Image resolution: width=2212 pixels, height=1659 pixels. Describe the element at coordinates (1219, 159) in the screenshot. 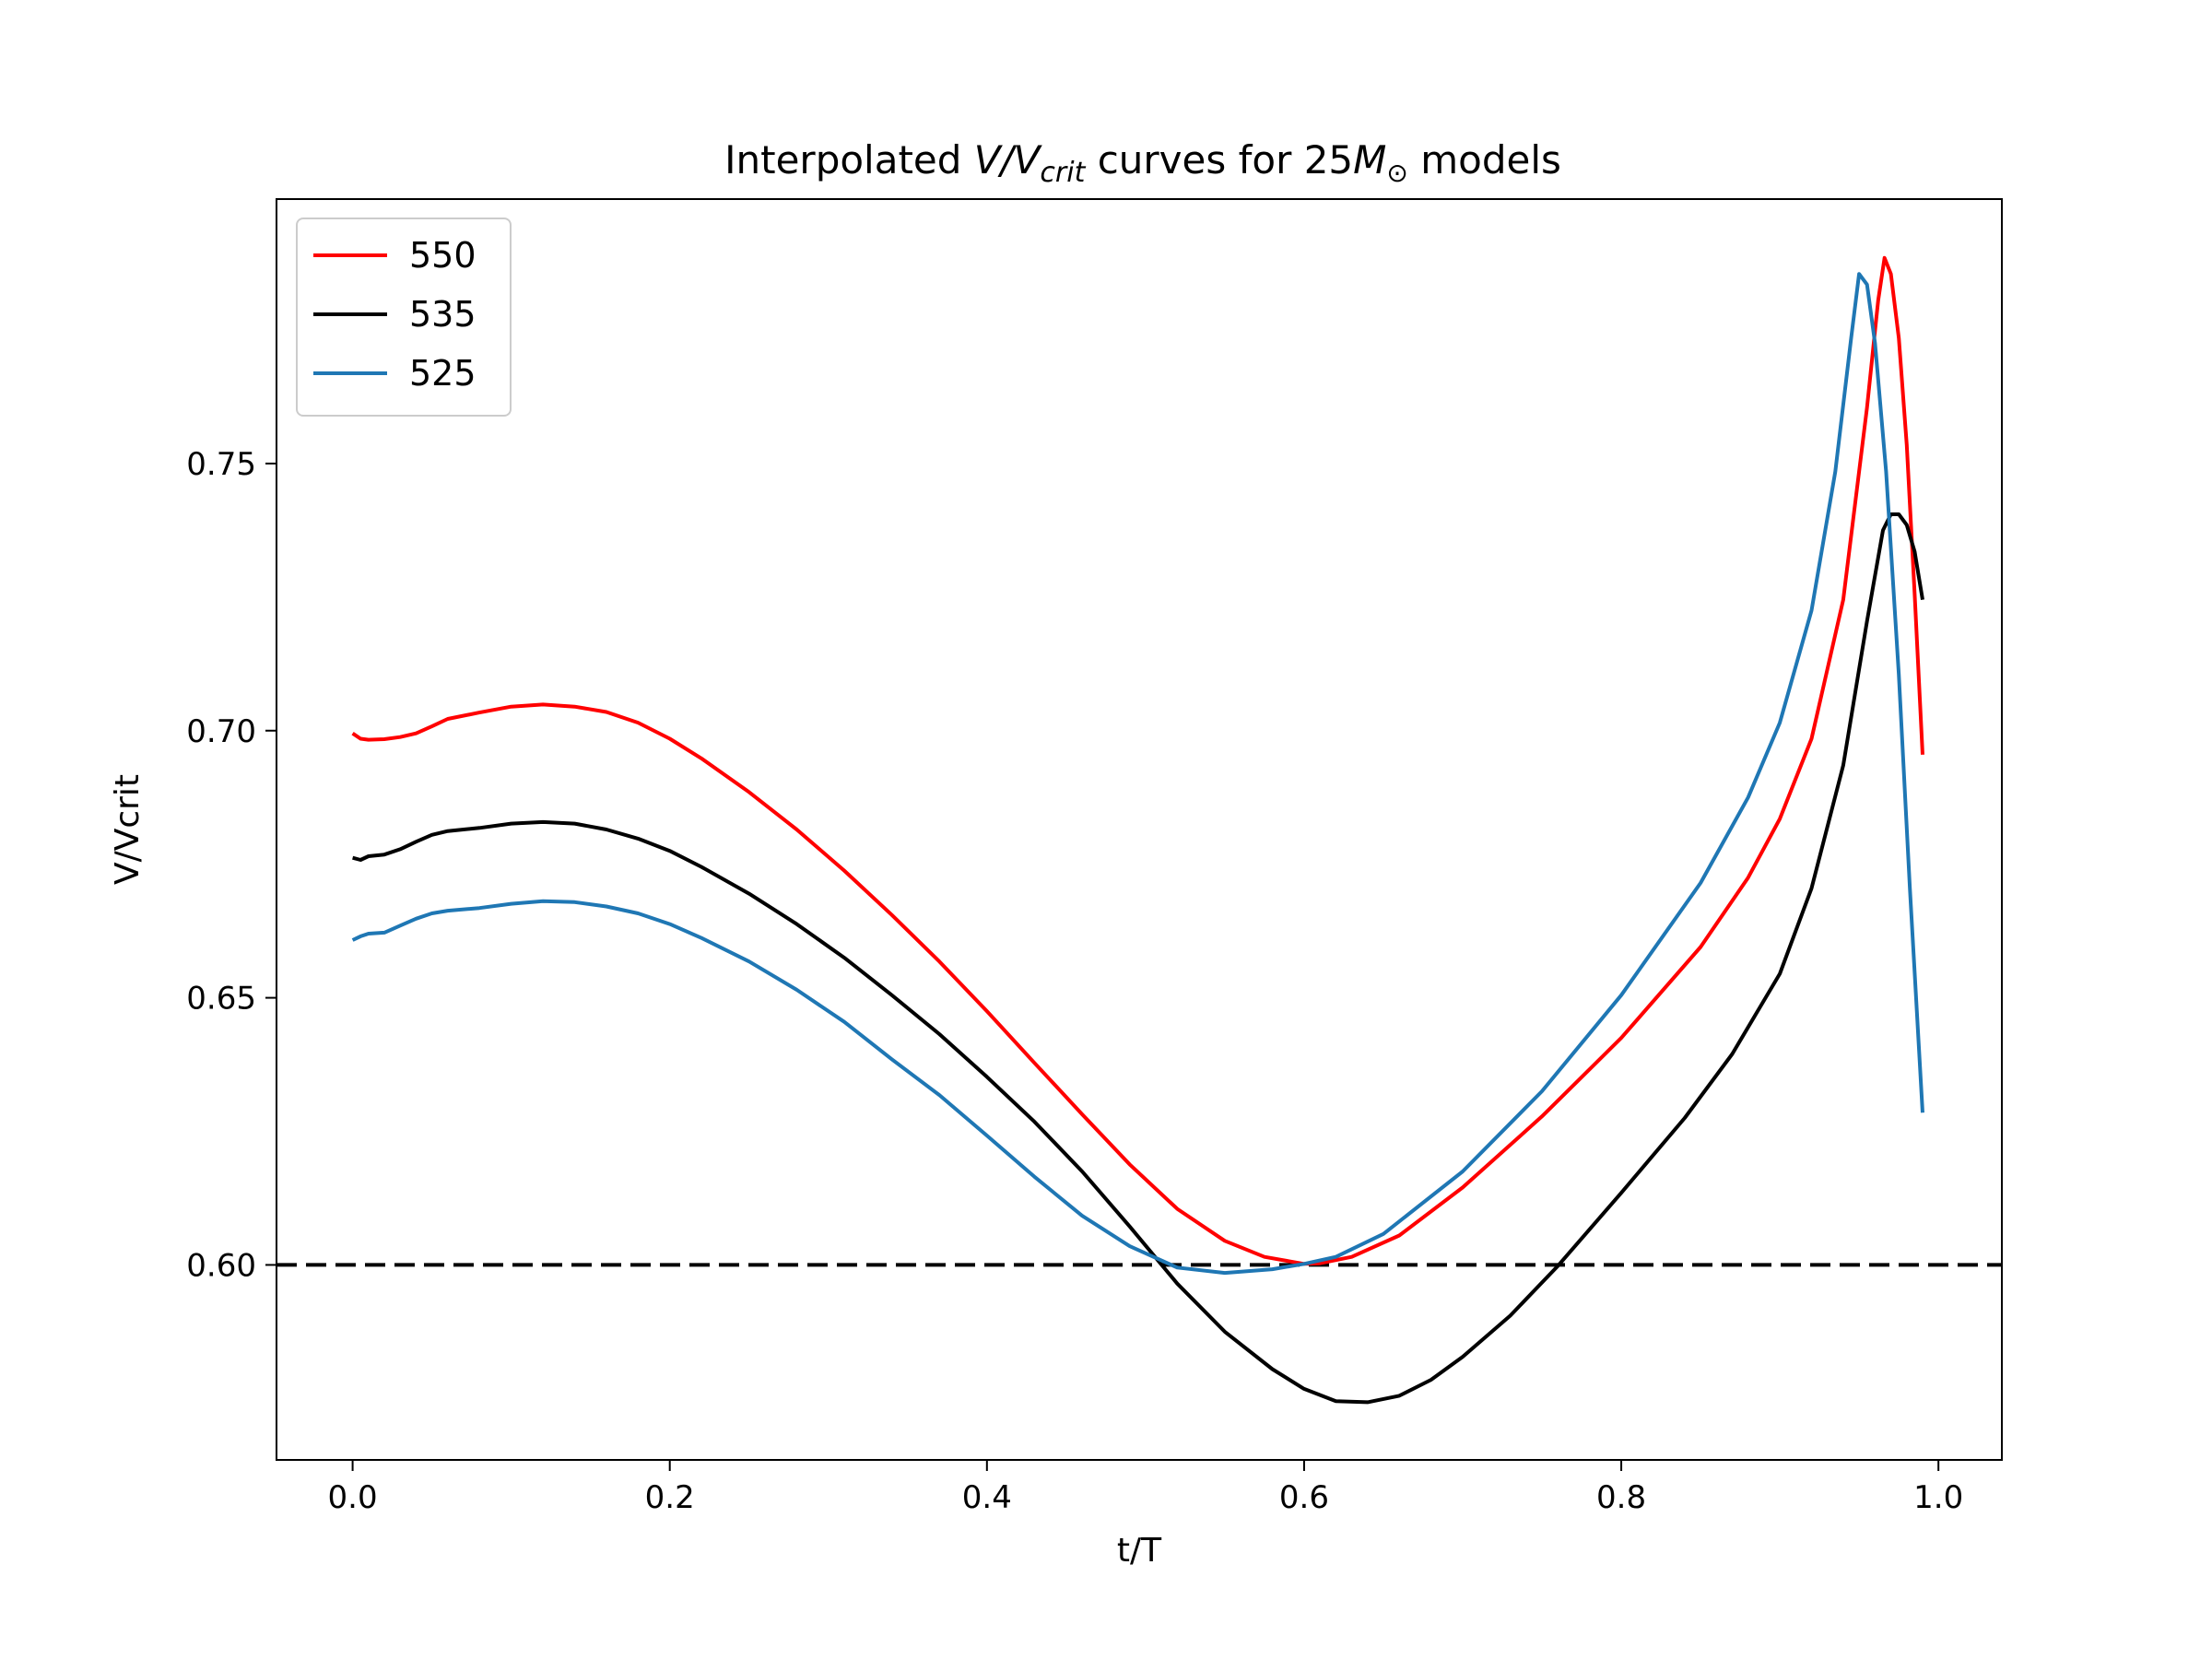

I see `title-middle: curves for 25` at that location.